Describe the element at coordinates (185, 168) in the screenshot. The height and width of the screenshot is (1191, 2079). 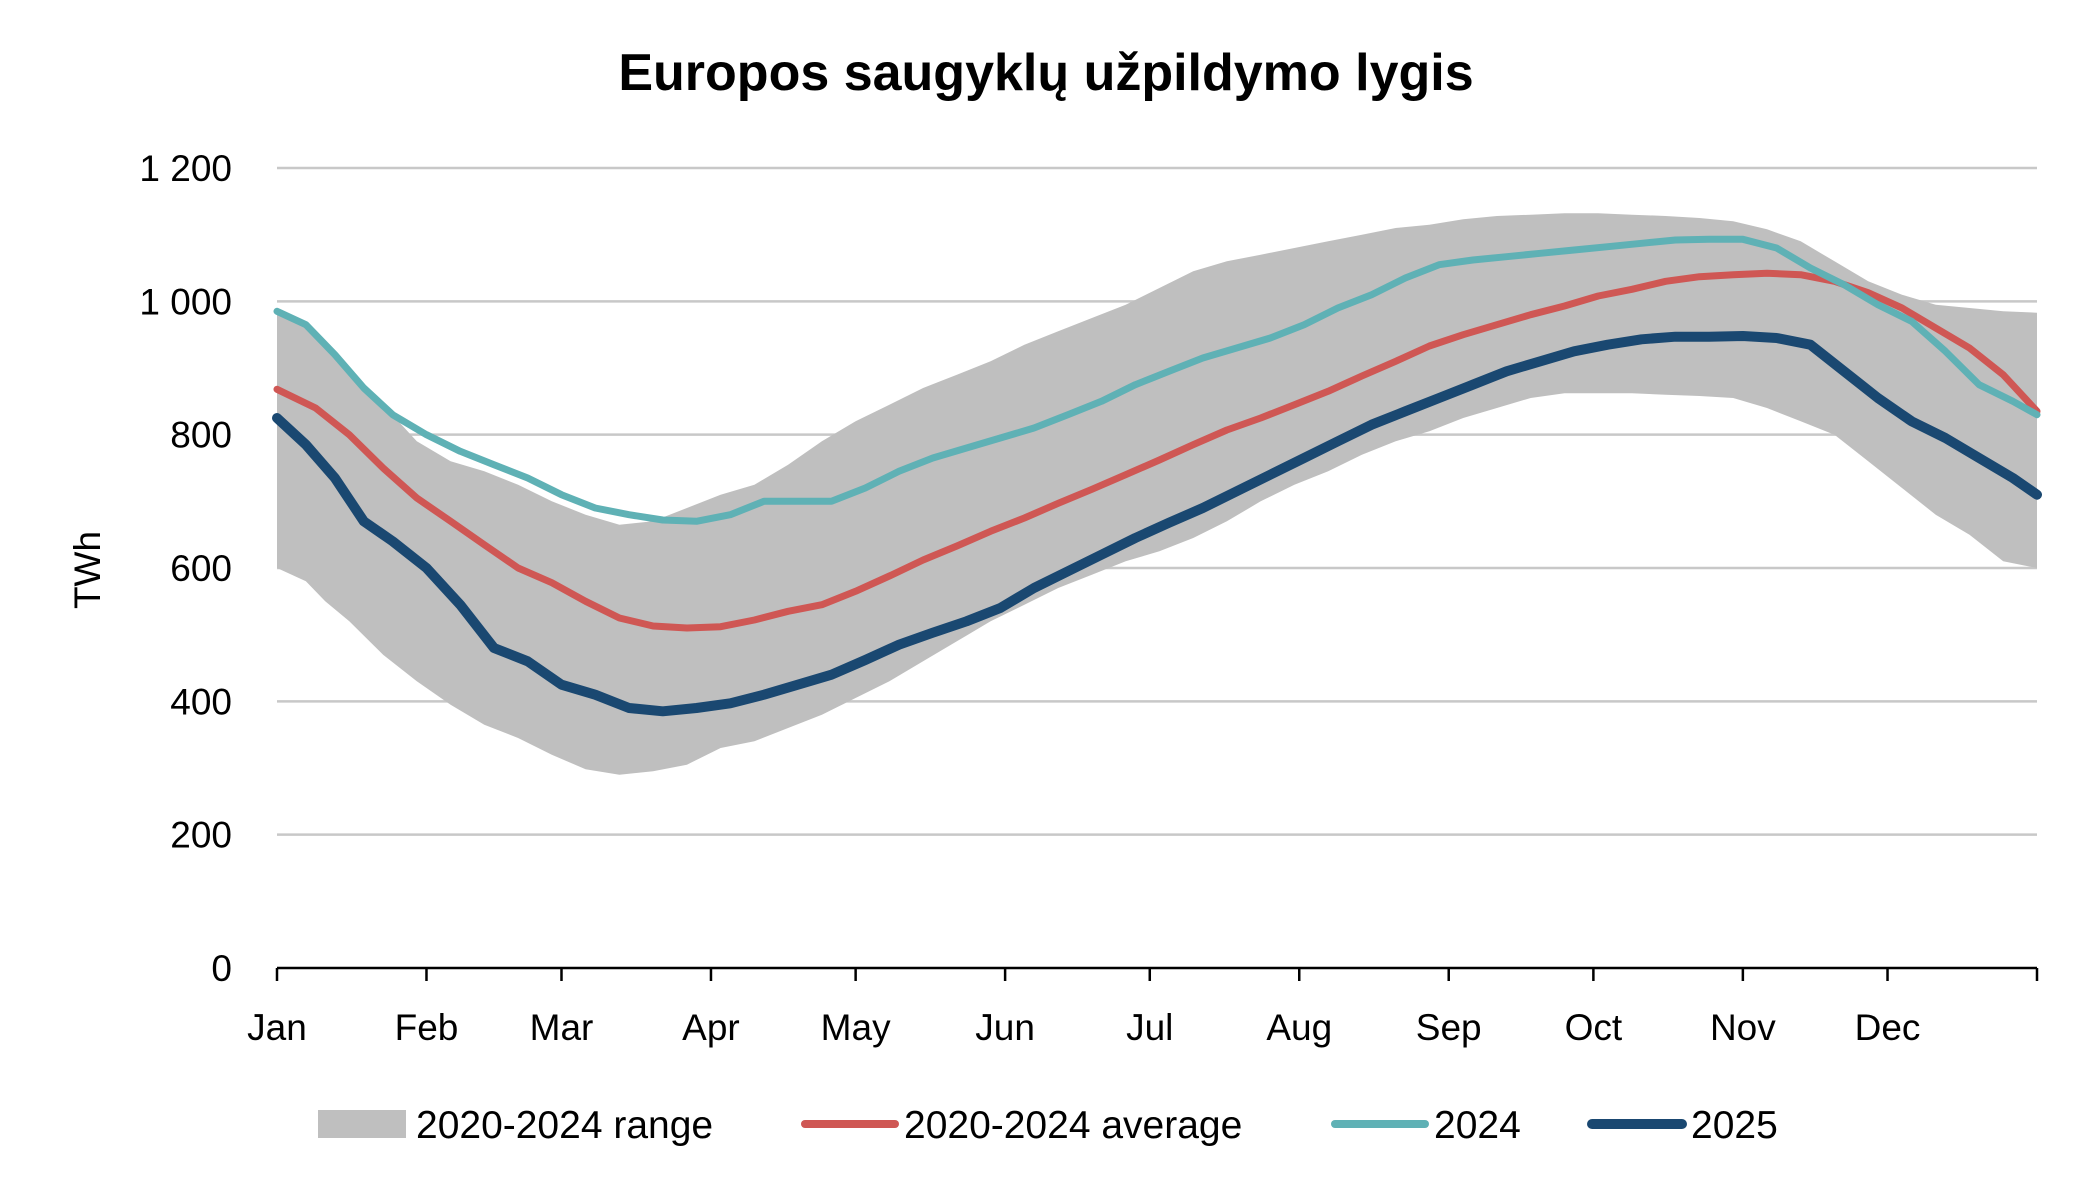
I see `y-tick-label: 1 200` at that location.